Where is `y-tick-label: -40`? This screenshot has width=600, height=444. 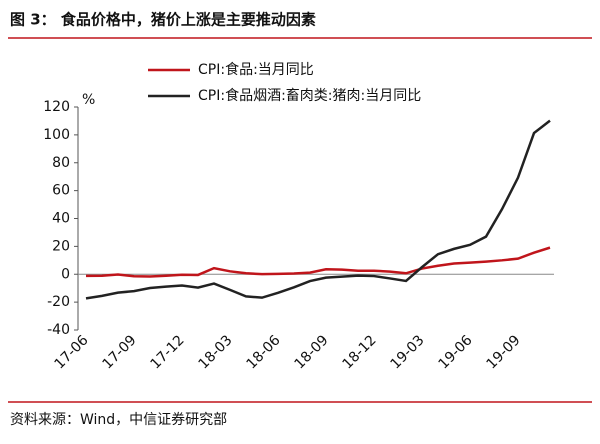 y-tick-label: -40 is located at coordinates (58, 330).